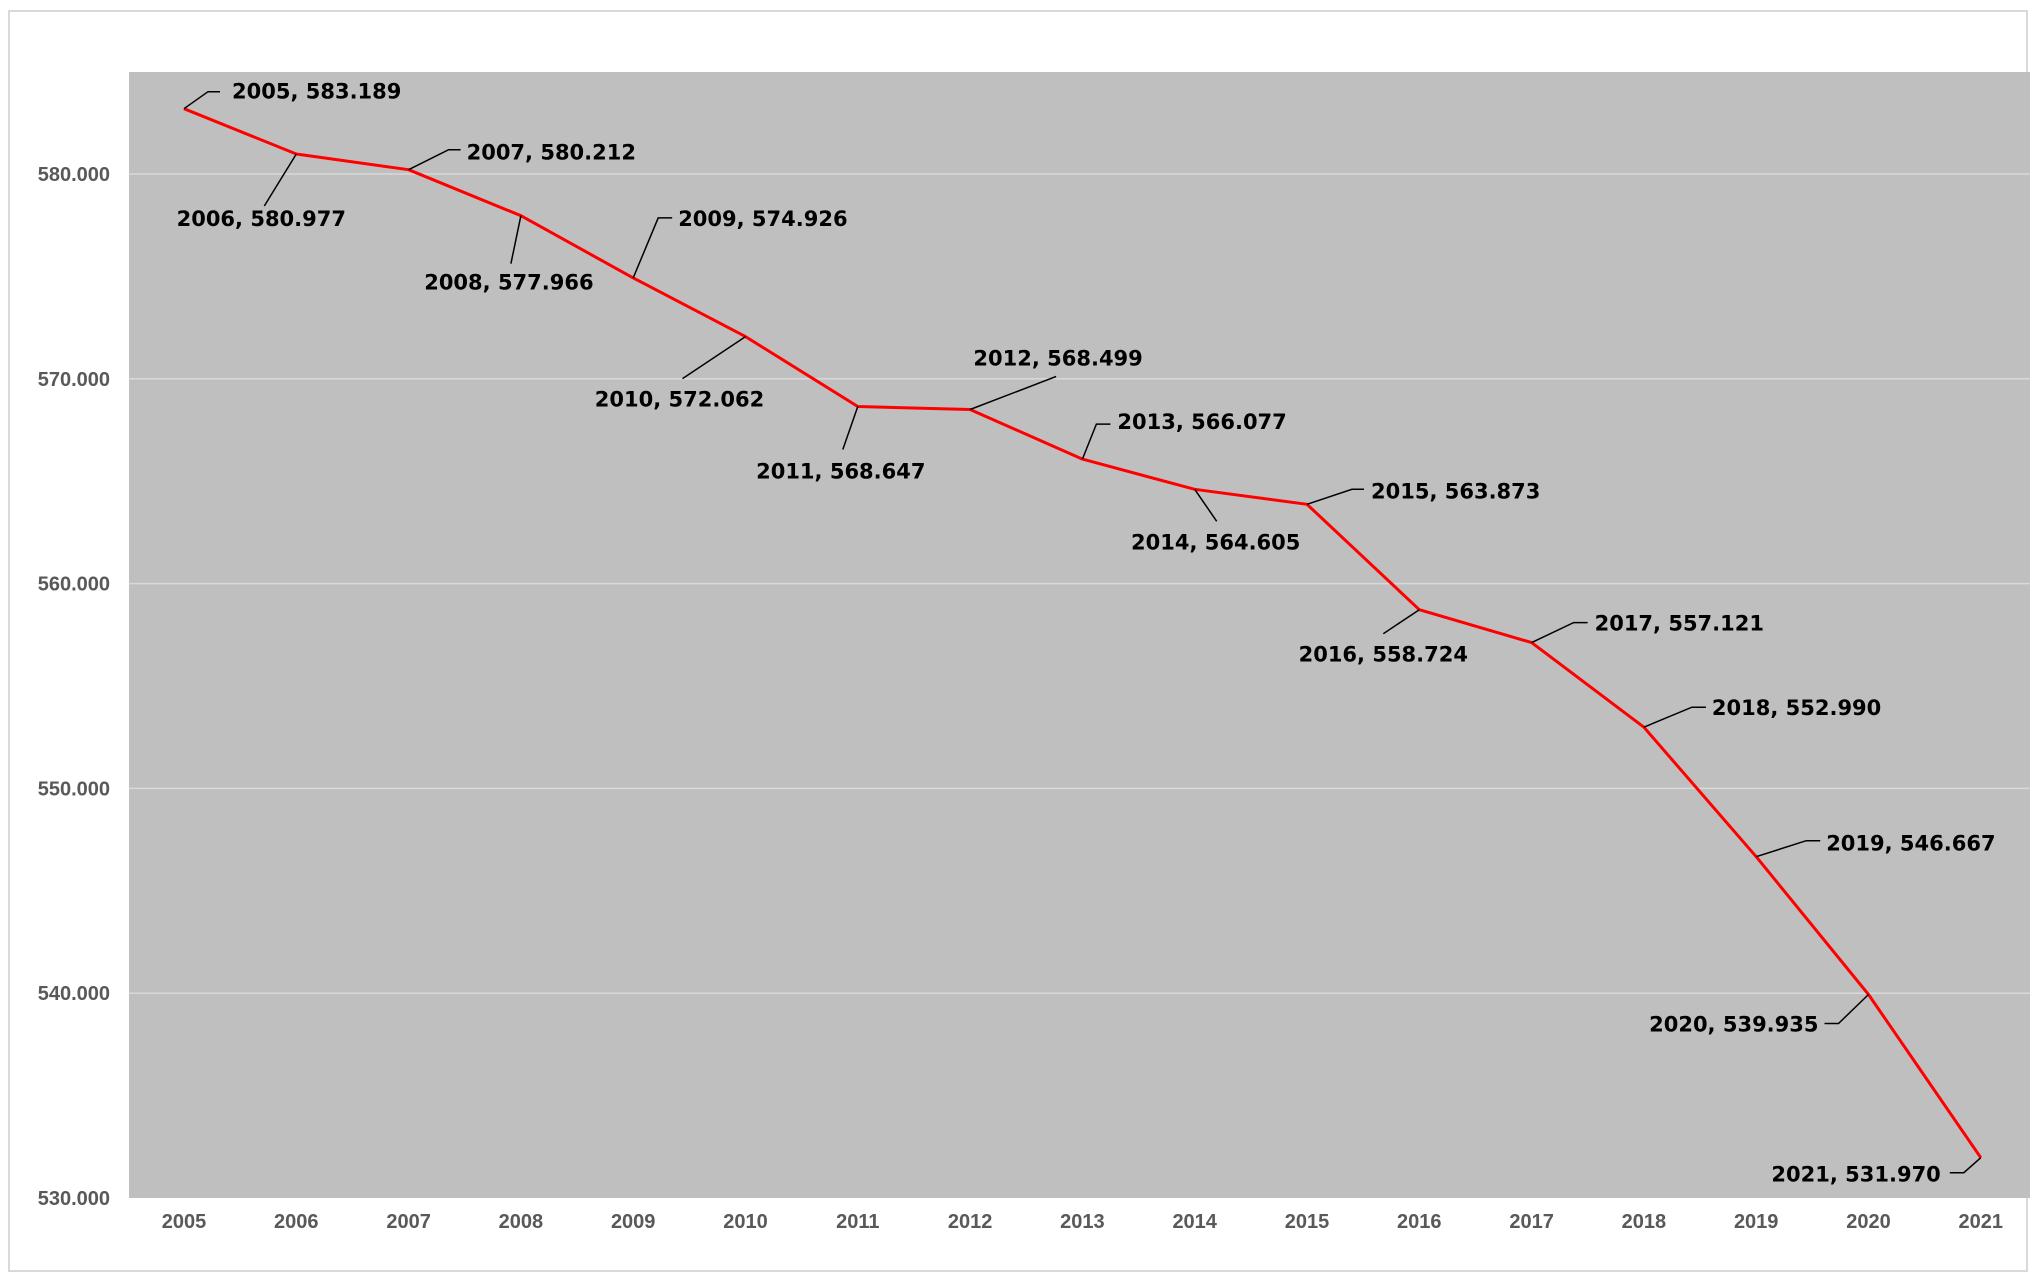 The width and height of the screenshot is (2036, 1280). I want to click on data-label: 2010, 572.062, so click(679, 400).